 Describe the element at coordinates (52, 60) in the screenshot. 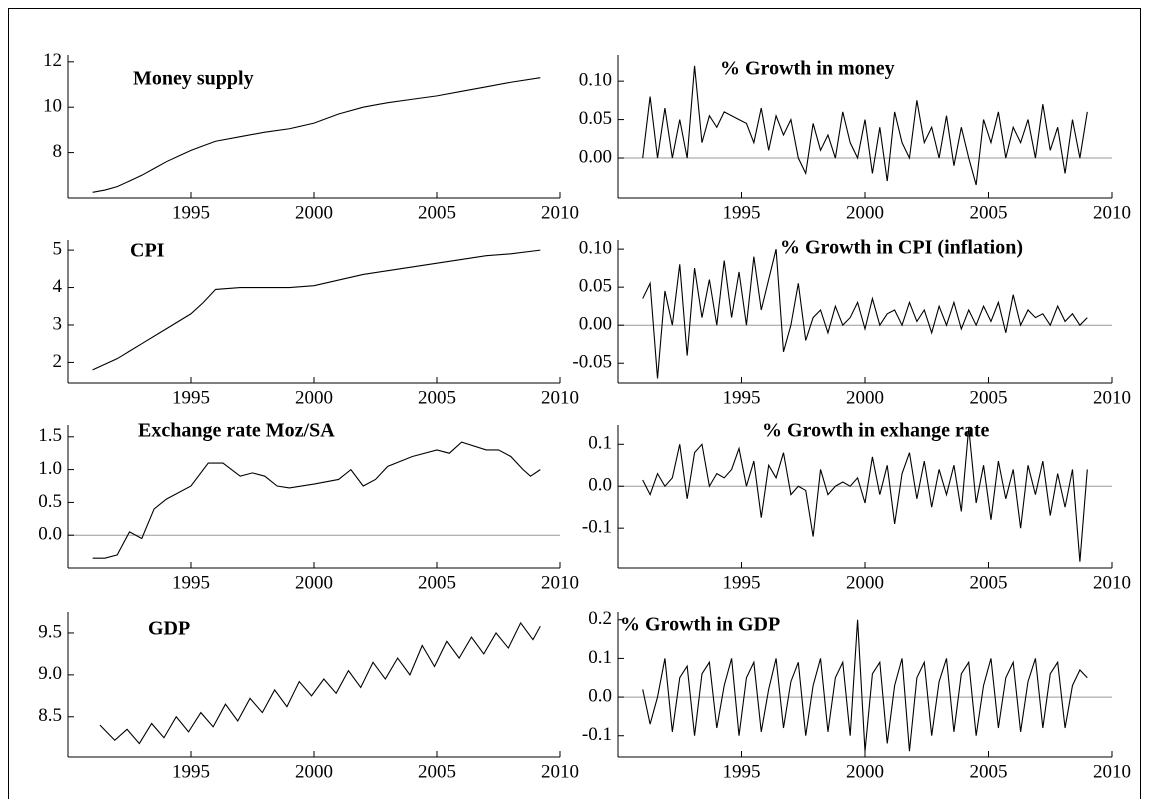

I see `y-tick-label: 12` at that location.